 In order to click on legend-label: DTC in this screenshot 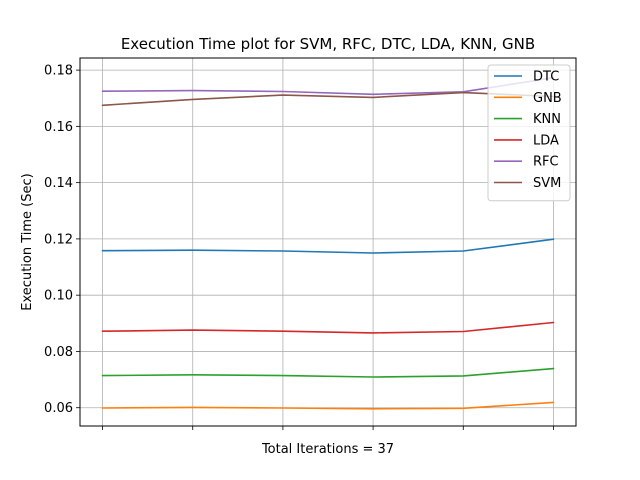, I will do `click(546, 77)`.